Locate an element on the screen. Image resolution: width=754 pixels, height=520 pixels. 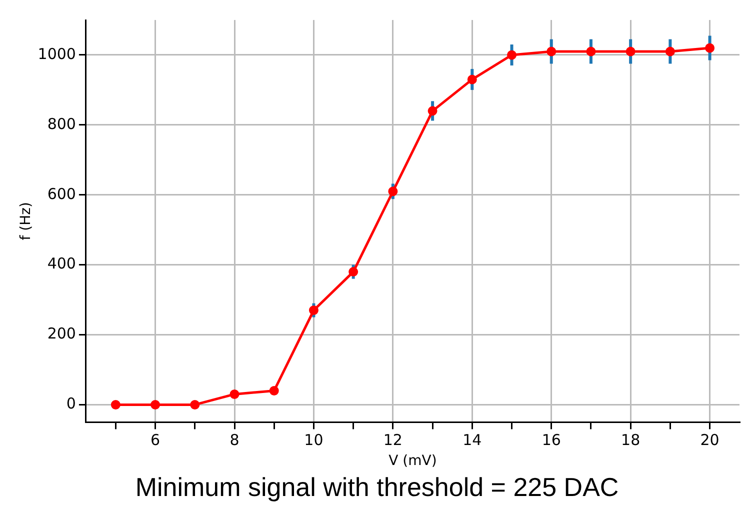
x-axis-title: V (mV) is located at coordinates (412, 461).